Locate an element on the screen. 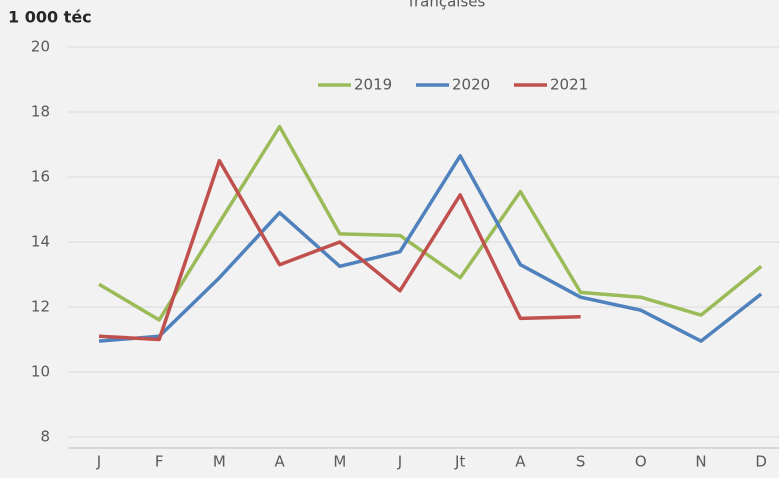  chart-title: françaises is located at coordinates (447, 5).